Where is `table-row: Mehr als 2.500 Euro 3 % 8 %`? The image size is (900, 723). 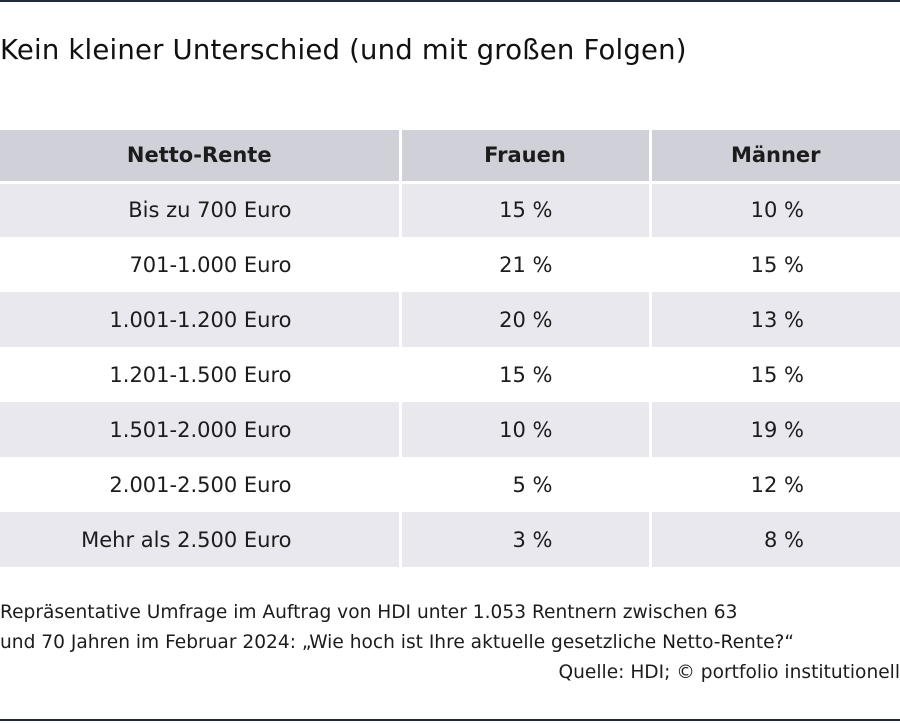 table-row: Mehr als 2.500 Euro 3 % 8 % is located at coordinates (450, 539).